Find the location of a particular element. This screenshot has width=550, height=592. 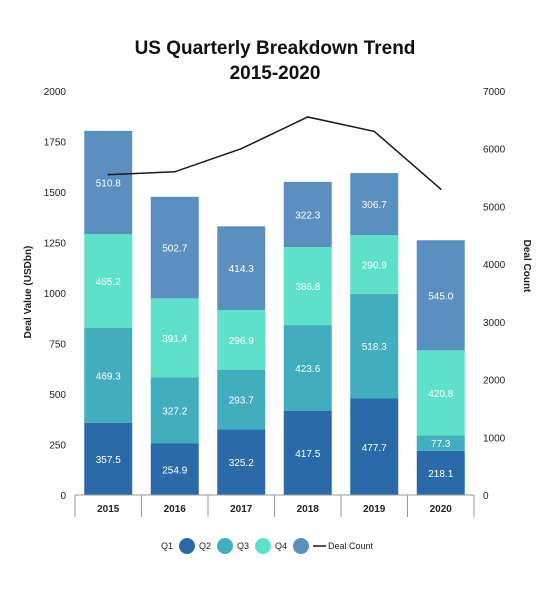

y-tick-1250: 1250 is located at coordinates (55, 244).